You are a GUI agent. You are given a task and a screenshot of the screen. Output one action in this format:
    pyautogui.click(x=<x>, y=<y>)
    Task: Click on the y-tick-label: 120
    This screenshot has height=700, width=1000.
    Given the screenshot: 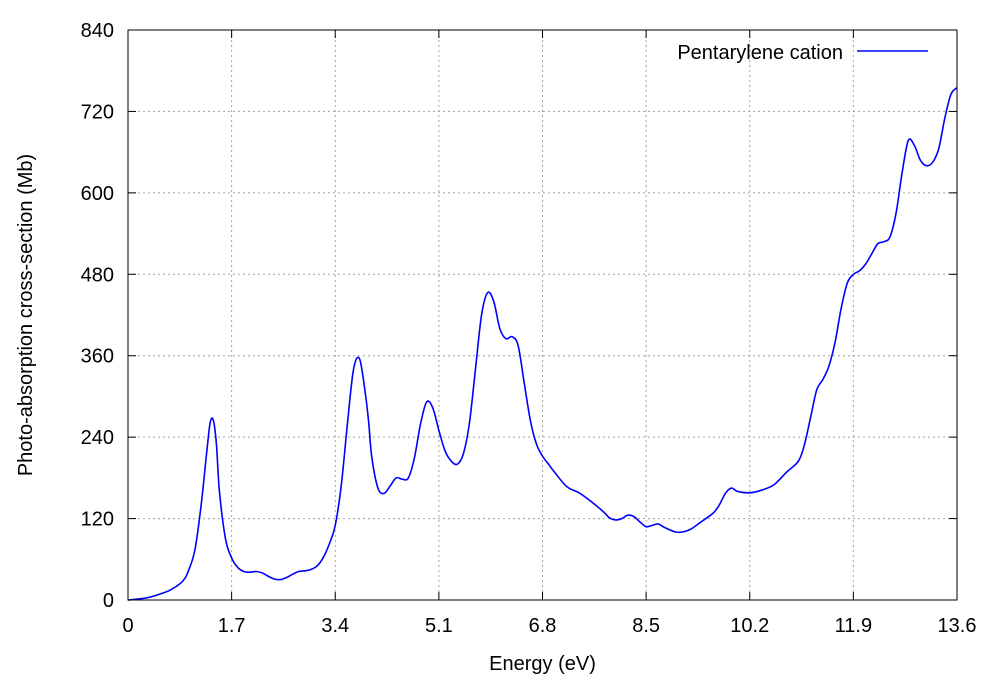 What is the action you would take?
    pyautogui.click(x=97, y=520)
    